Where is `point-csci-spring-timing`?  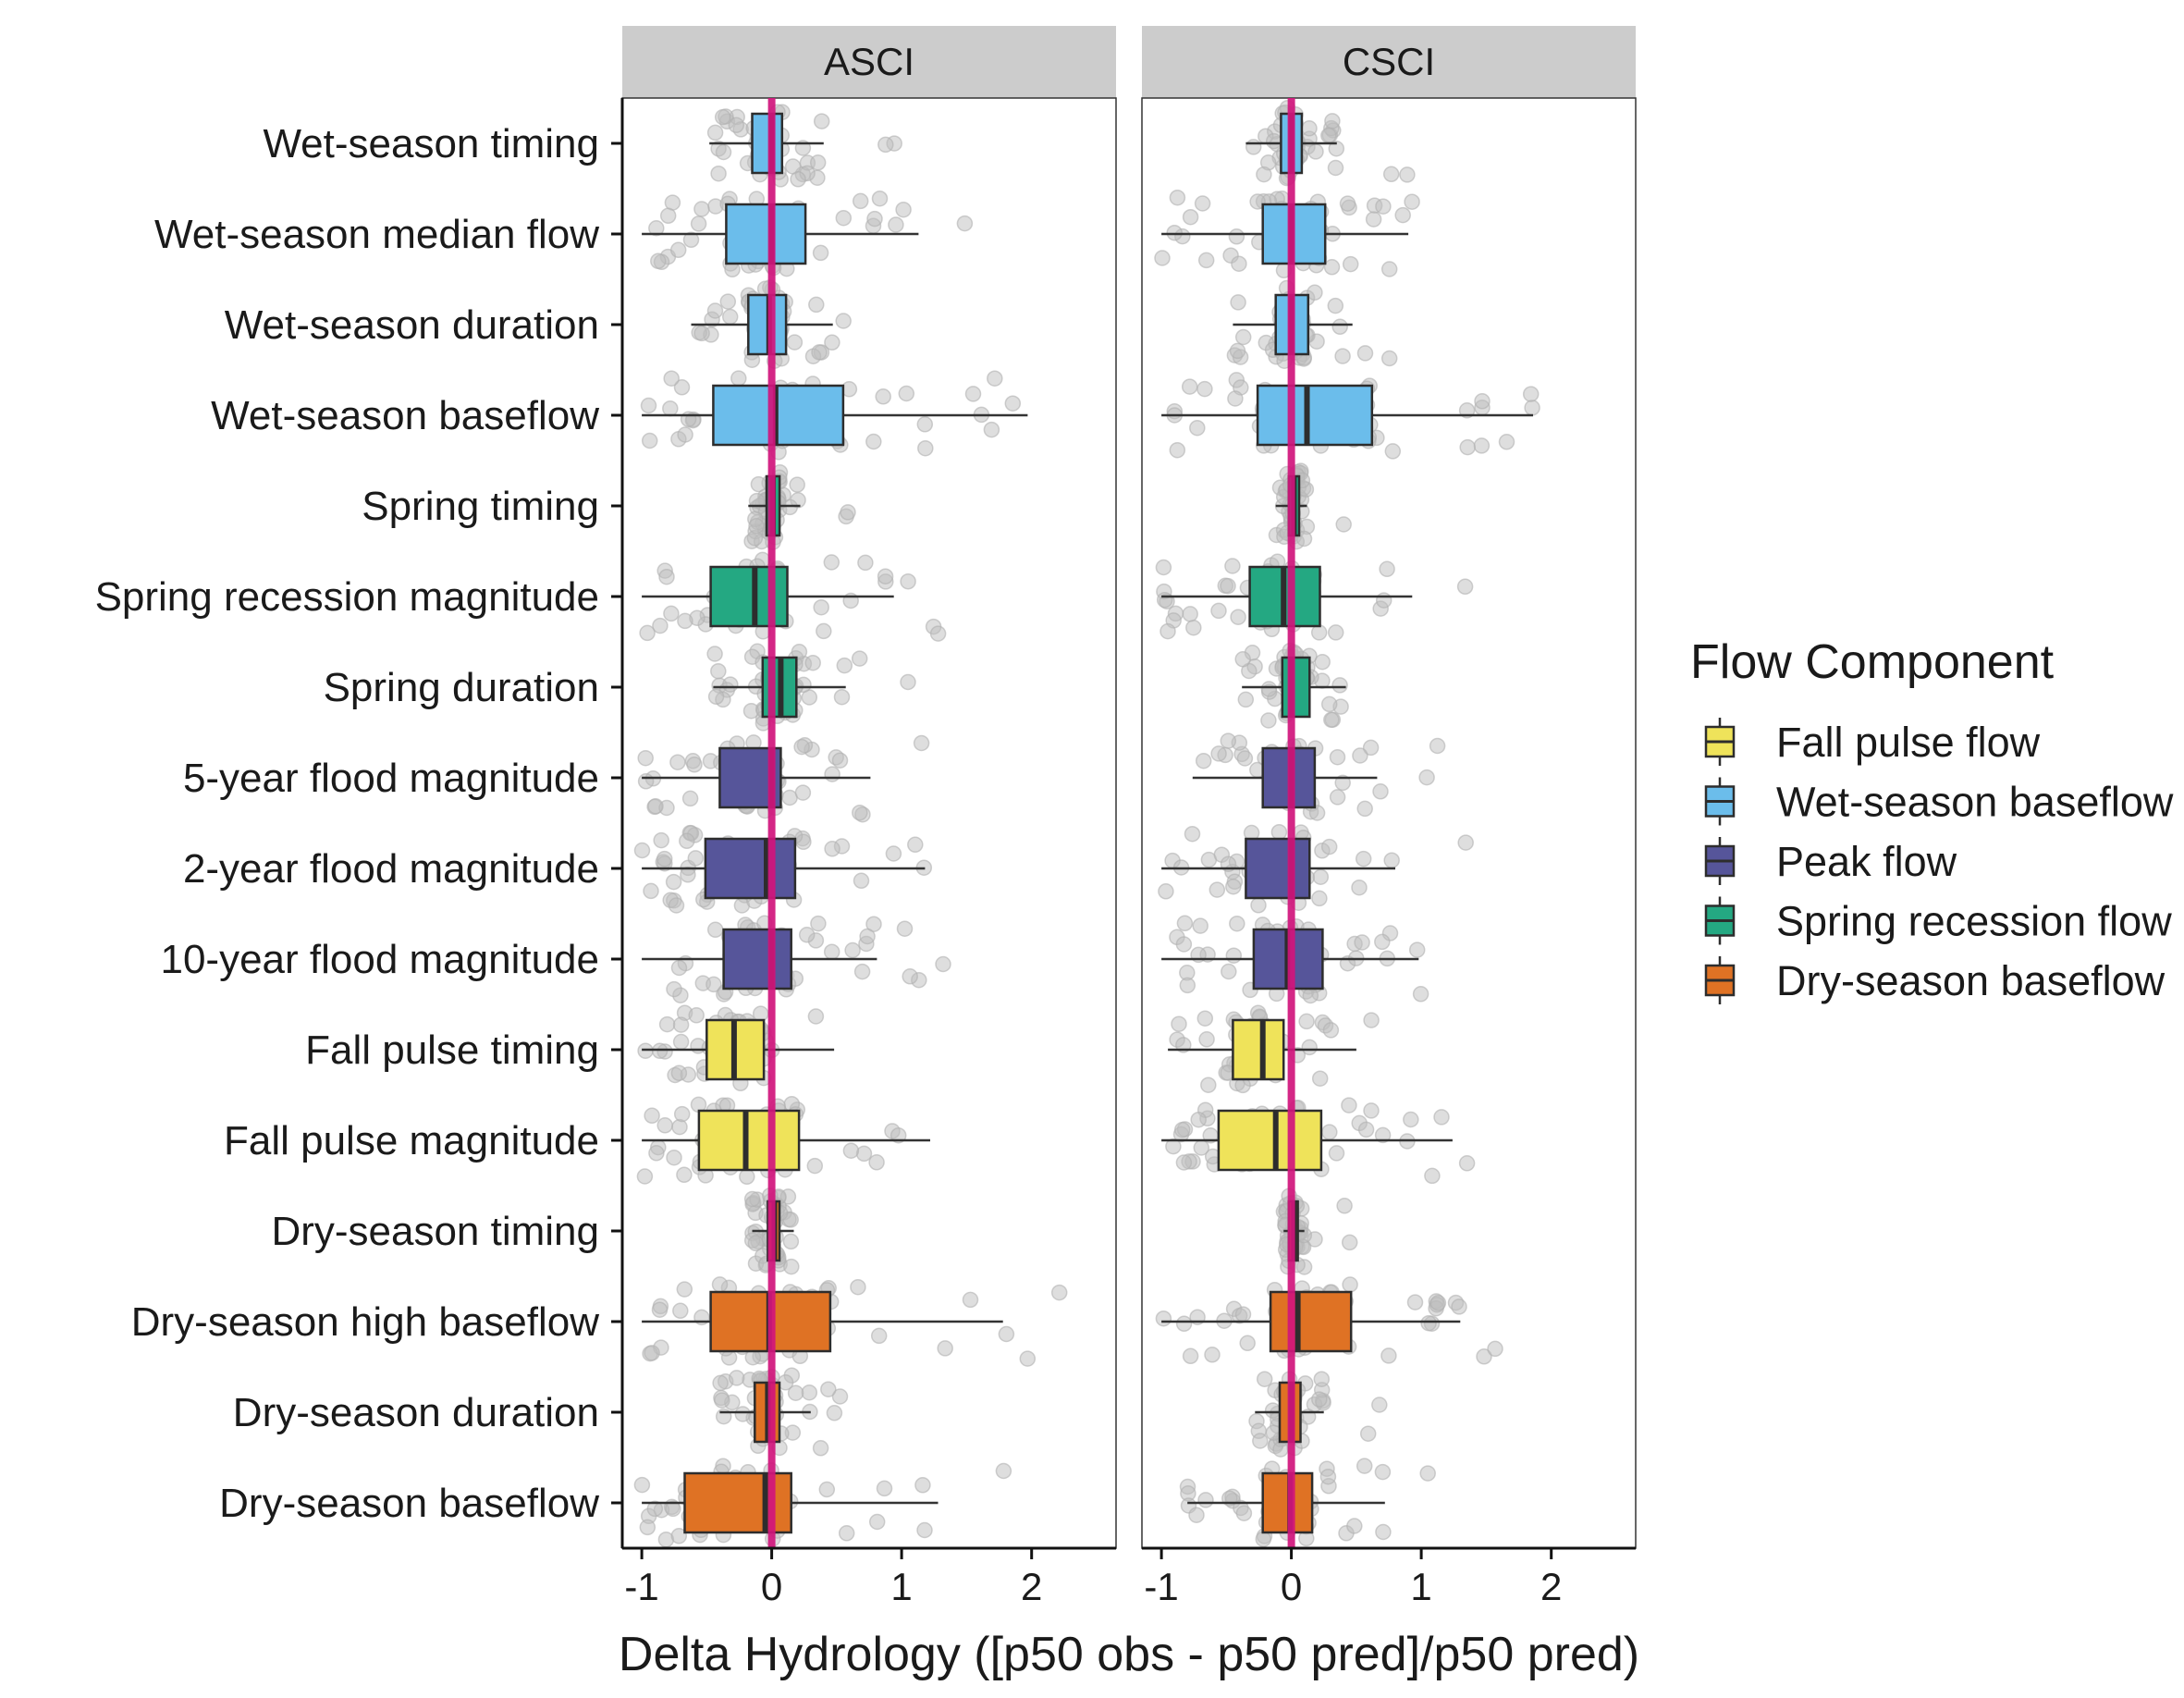 point-csci-spring-timing is located at coordinates (1304, 539).